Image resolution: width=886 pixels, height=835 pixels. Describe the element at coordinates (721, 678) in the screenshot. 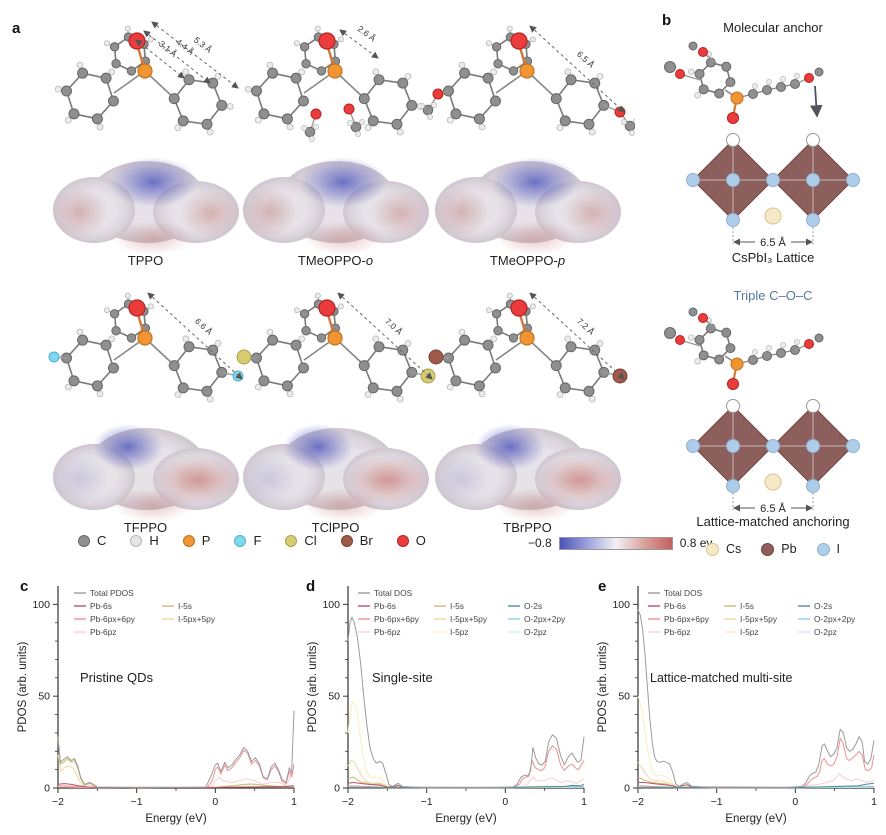

I see `chart-annotation: Lattice-matched multi-site` at that location.